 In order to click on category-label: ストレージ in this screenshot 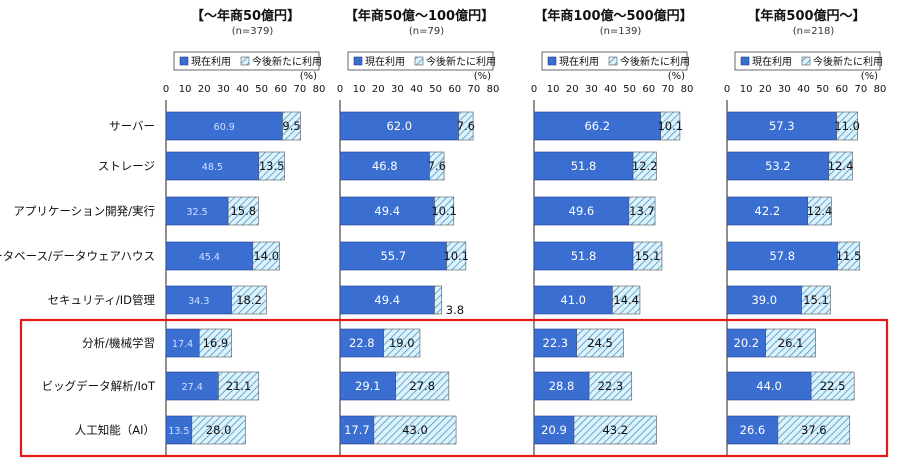, I will do `click(126, 166)`.